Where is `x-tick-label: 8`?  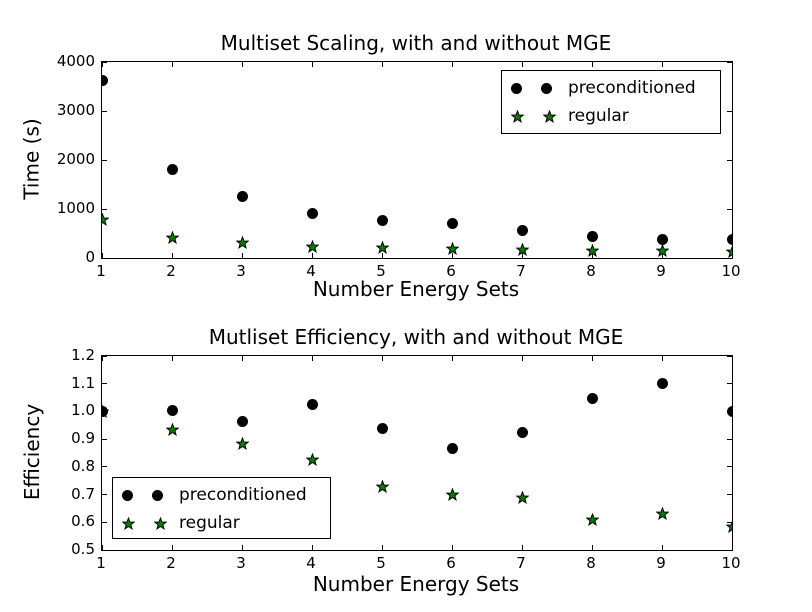 x-tick-label: 8 is located at coordinates (591, 271).